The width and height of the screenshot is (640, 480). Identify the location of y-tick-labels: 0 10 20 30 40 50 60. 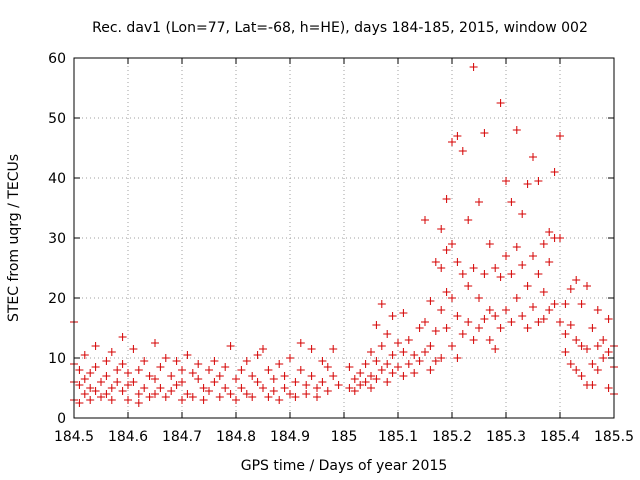
(57, 239).